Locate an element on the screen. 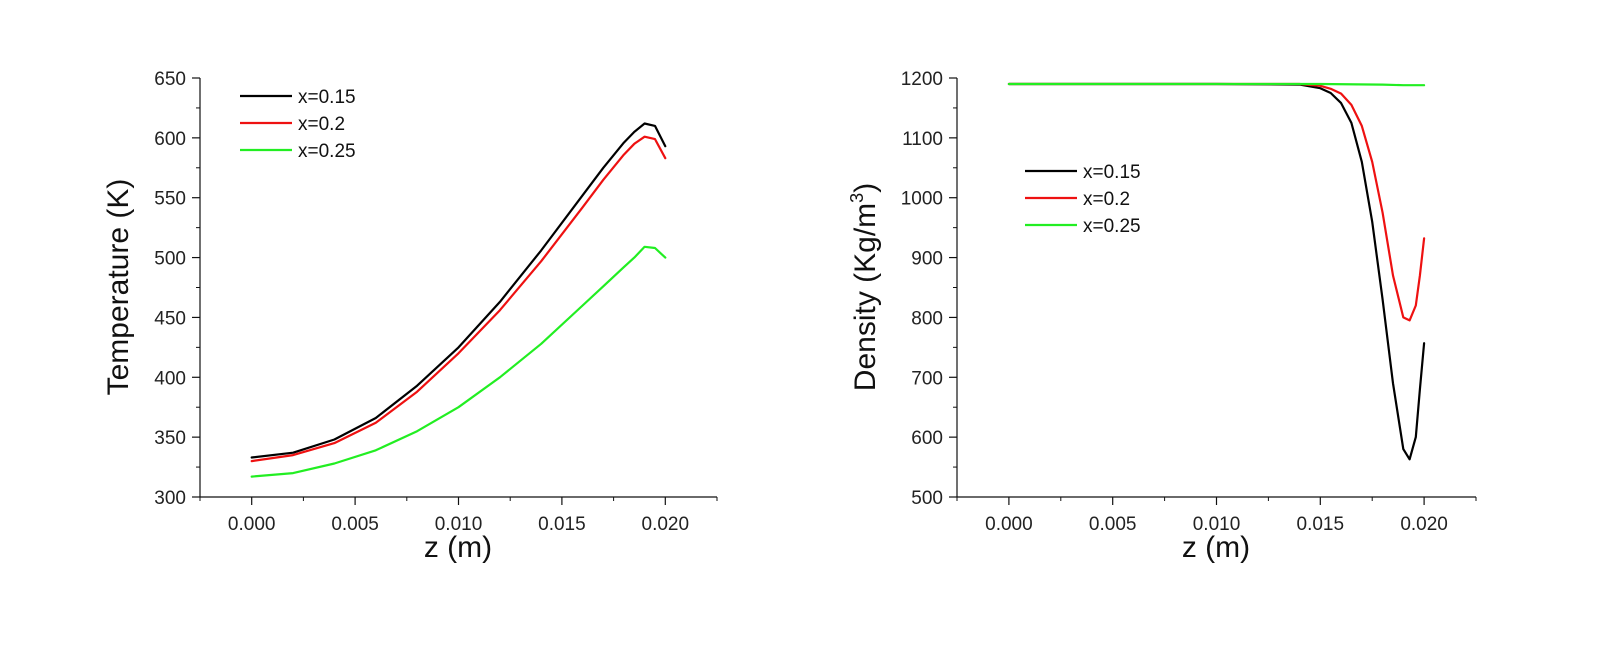 The image size is (1622, 648). y-axis-title: Density (Kg/m3) is located at coordinates (864, 287).